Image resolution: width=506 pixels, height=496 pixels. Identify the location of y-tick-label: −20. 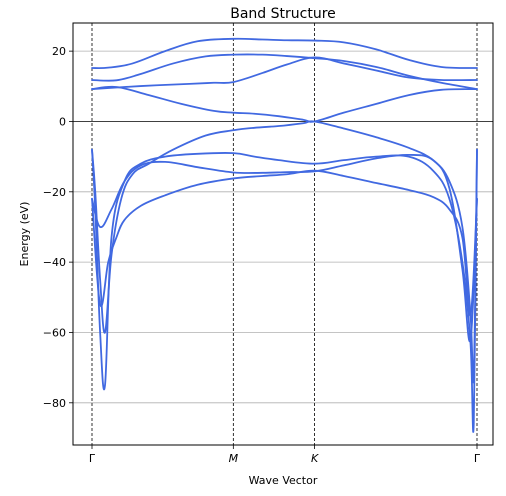
(54, 192).